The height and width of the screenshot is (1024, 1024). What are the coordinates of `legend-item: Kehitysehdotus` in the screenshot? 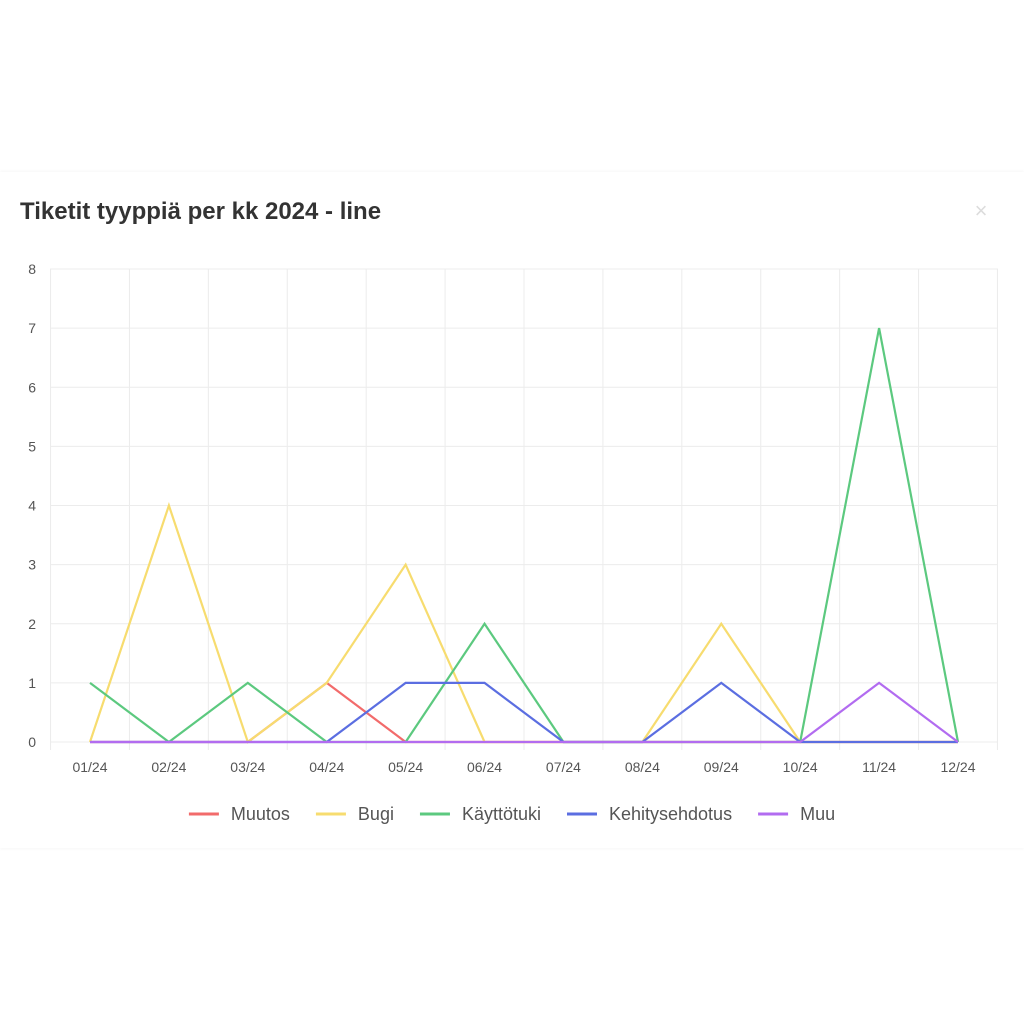 It's located at (649, 814).